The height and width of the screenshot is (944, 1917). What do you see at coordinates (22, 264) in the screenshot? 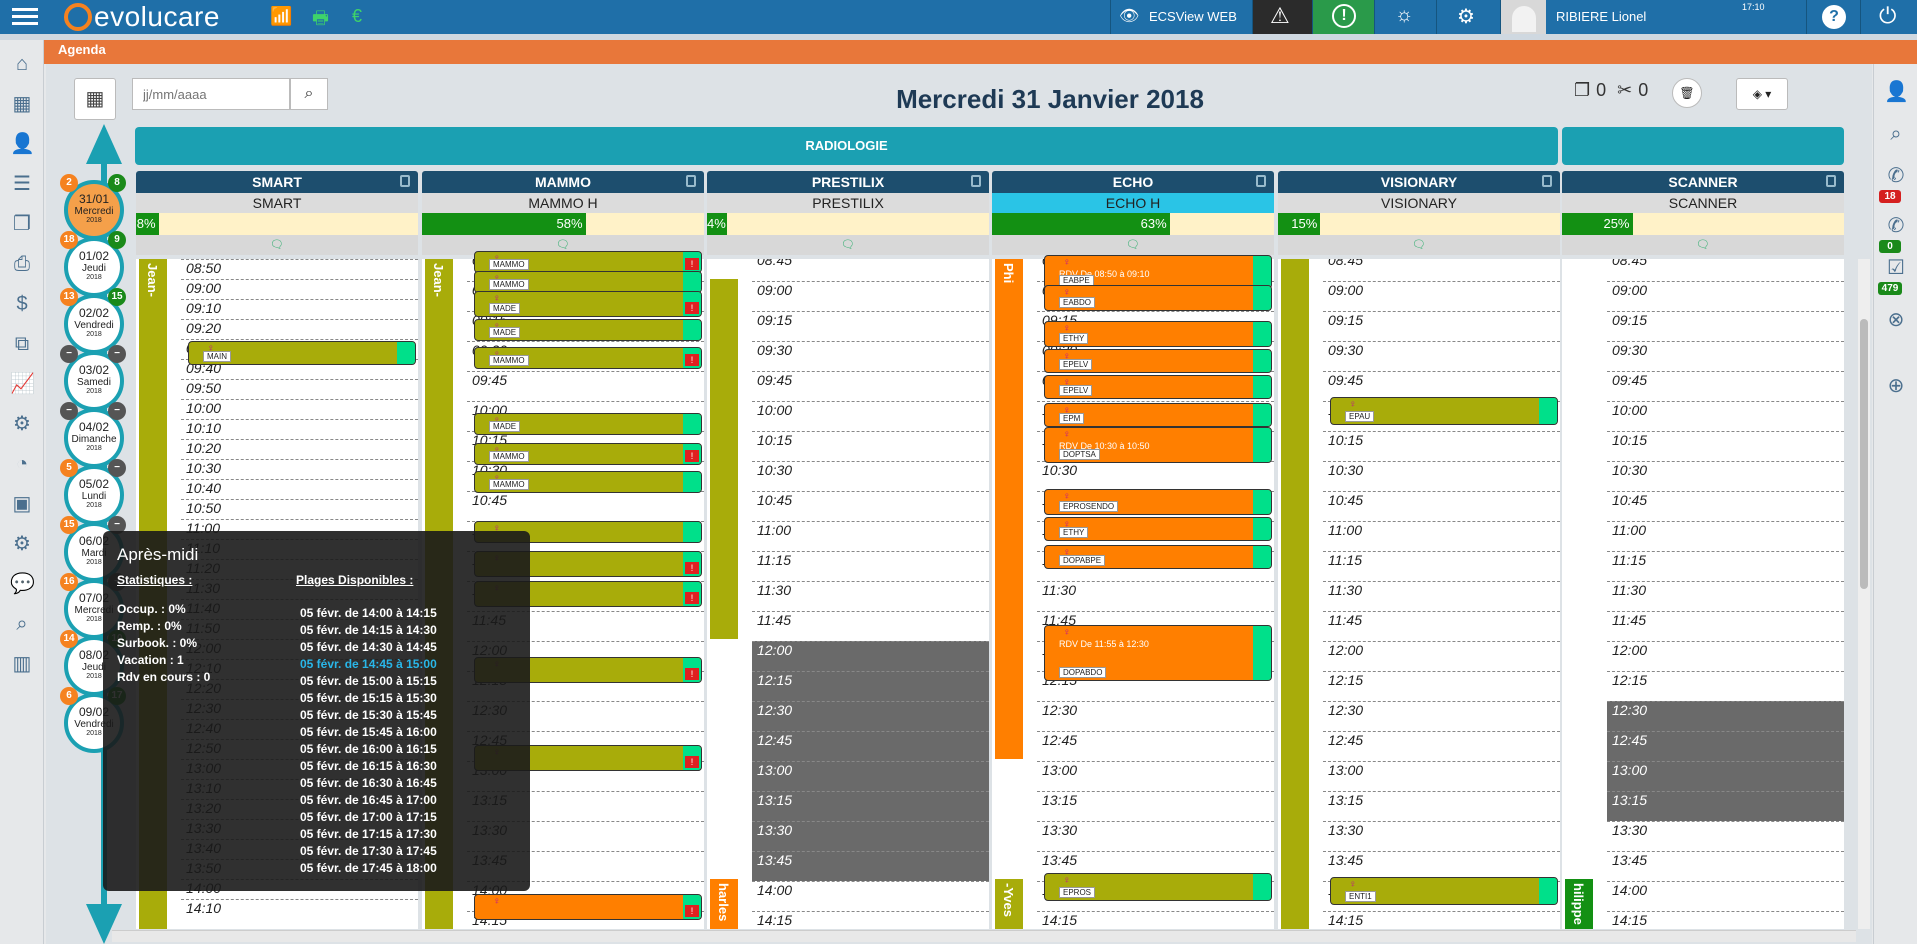
I see `printer-side-icon: ⎙` at bounding box center [22, 264].